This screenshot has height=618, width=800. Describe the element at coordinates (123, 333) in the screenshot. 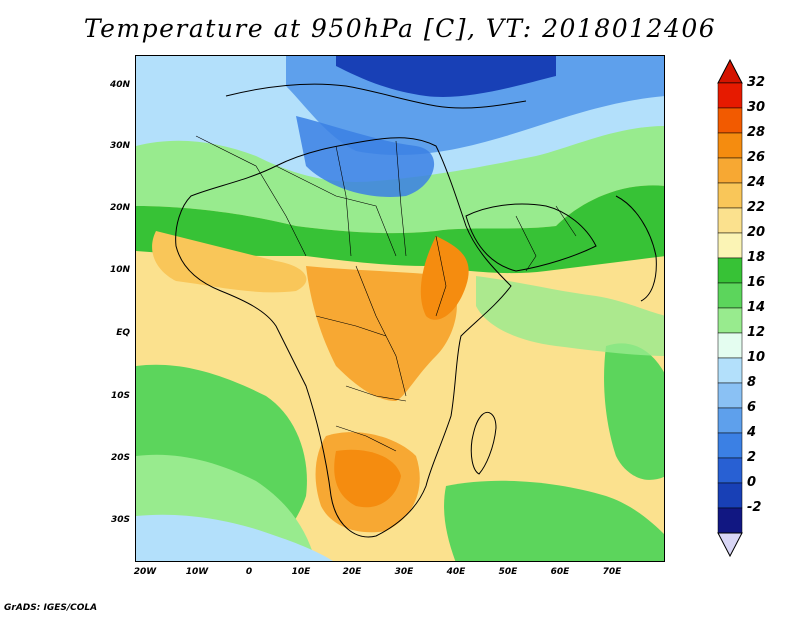

I see `lat-label-eq: EQ` at that location.